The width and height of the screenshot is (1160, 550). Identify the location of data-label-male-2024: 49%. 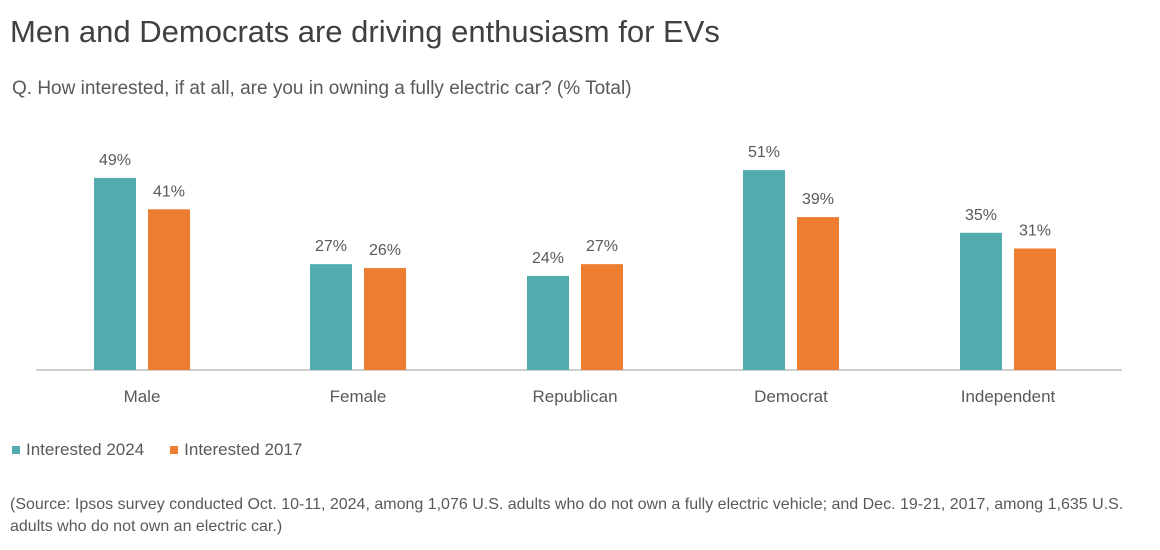
(115, 160).